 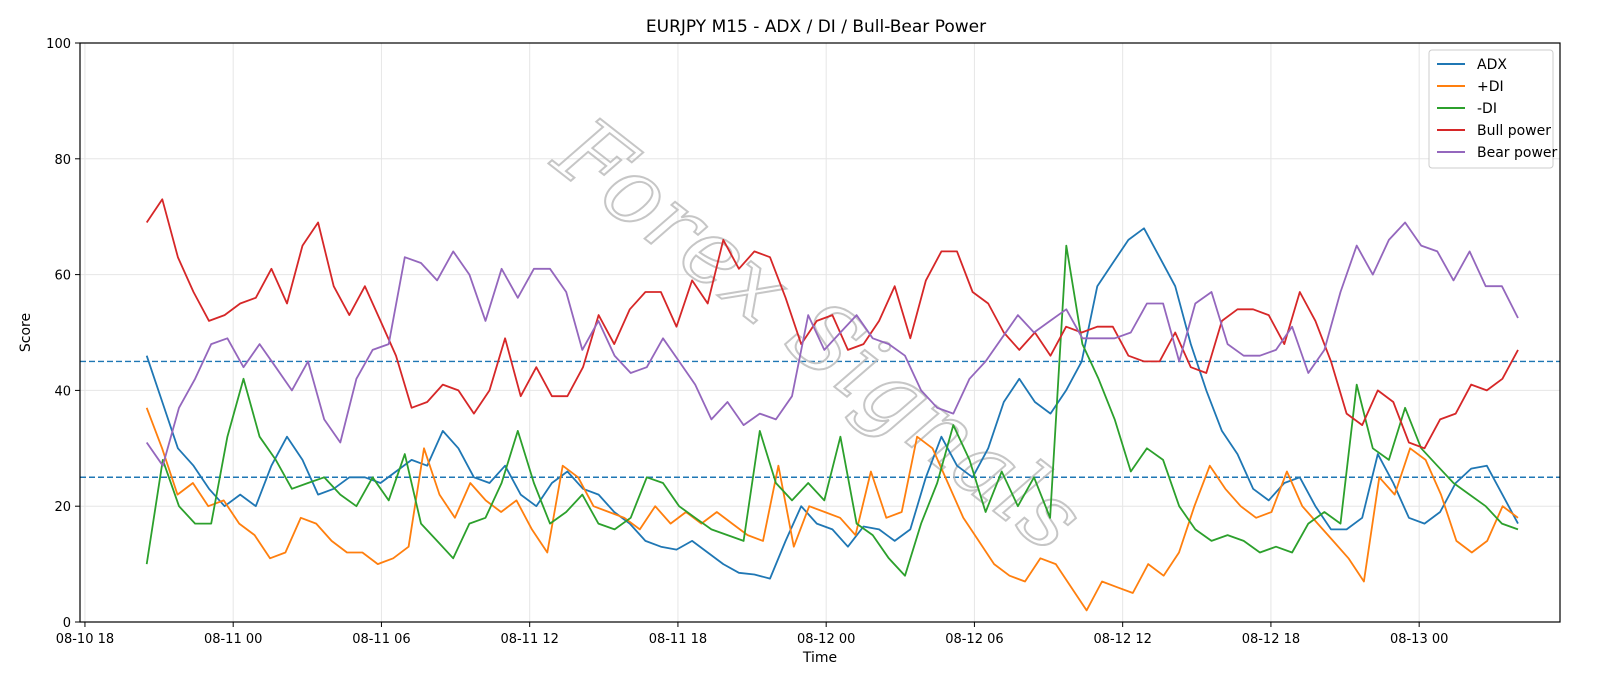 What do you see at coordinates (1514, 131) in the screenshot?
I see `legend-label: Bull power` at bounding box center [1514, 131].